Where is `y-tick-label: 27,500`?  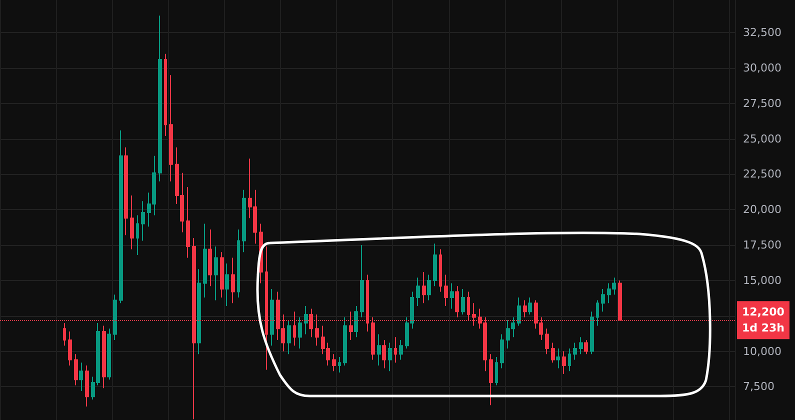 y-tick-label: 27,500 is located at coordinates (762, 103).